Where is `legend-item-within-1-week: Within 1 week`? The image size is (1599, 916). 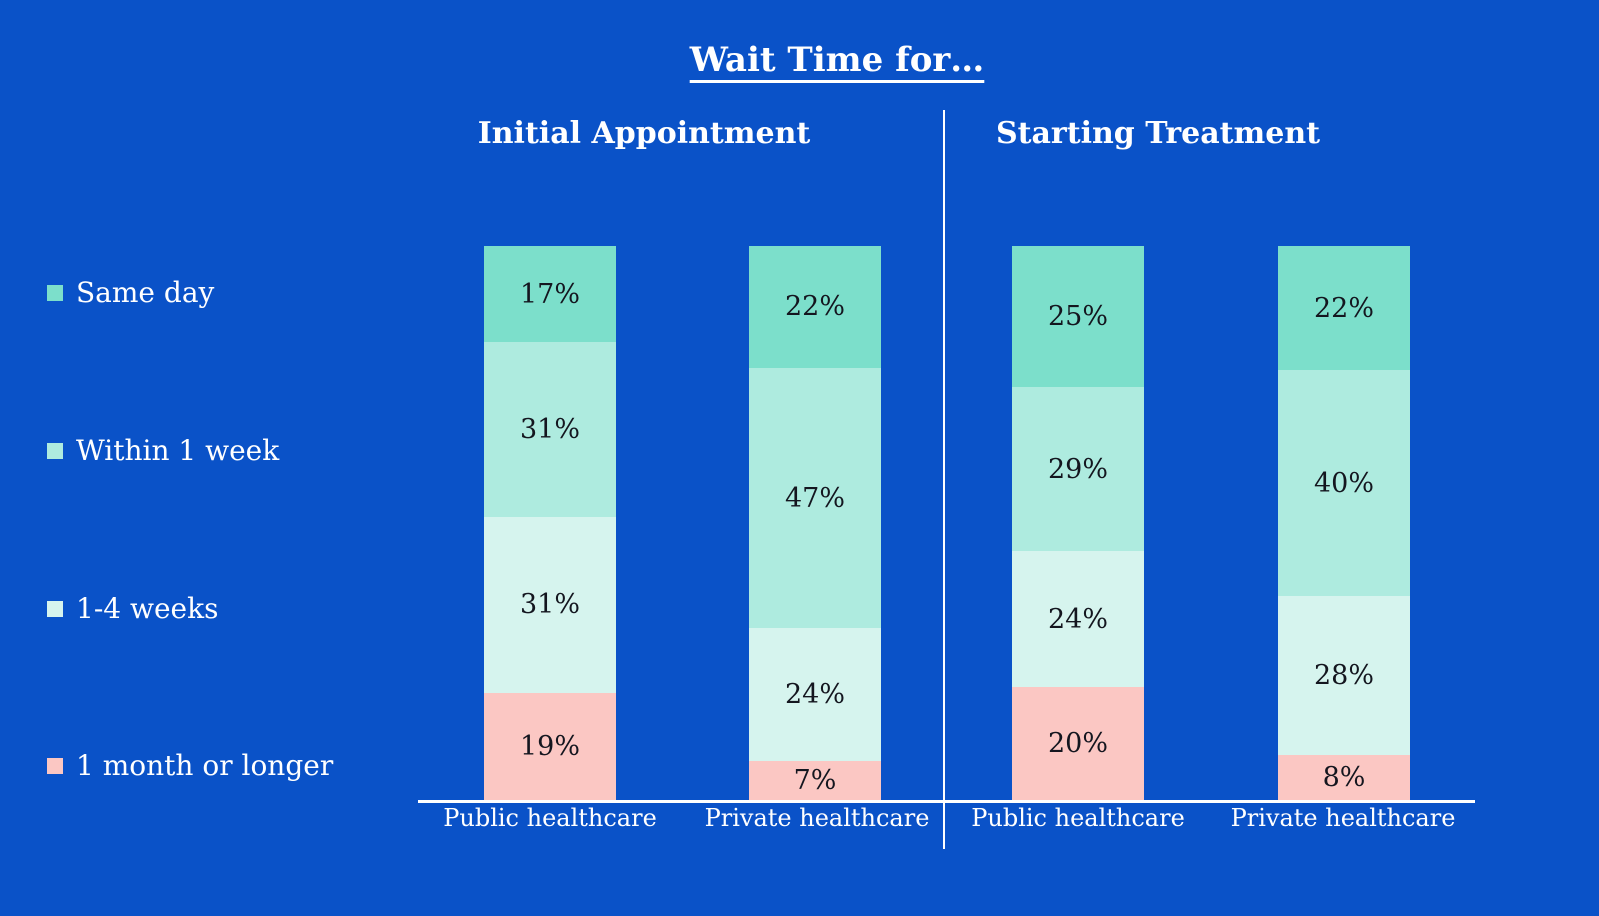 legend-item-within-1-week: Within 1 week is located at coordinates (163, 450).